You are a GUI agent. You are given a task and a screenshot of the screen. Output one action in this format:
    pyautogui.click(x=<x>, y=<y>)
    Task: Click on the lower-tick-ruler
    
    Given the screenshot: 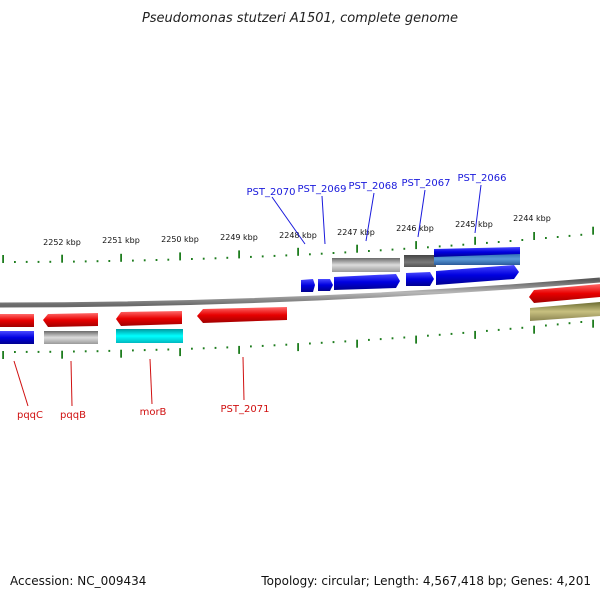 What is the action you would take?
    pyautogui.click(x=298, y=339)
    